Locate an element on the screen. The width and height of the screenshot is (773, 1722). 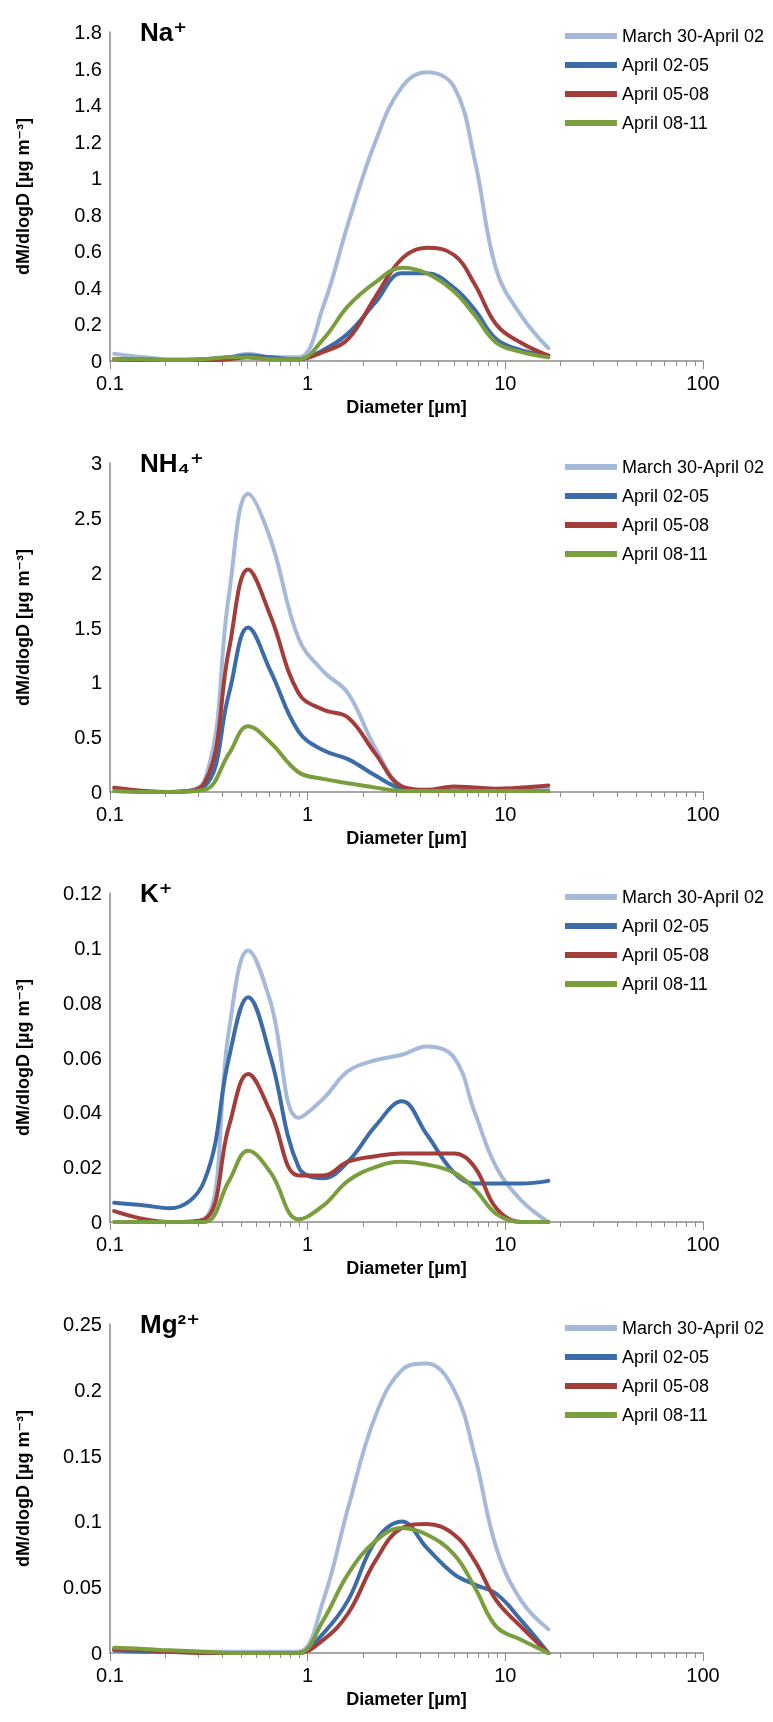
y-tick-label: 0.8 is located at coordinates (88, 214).